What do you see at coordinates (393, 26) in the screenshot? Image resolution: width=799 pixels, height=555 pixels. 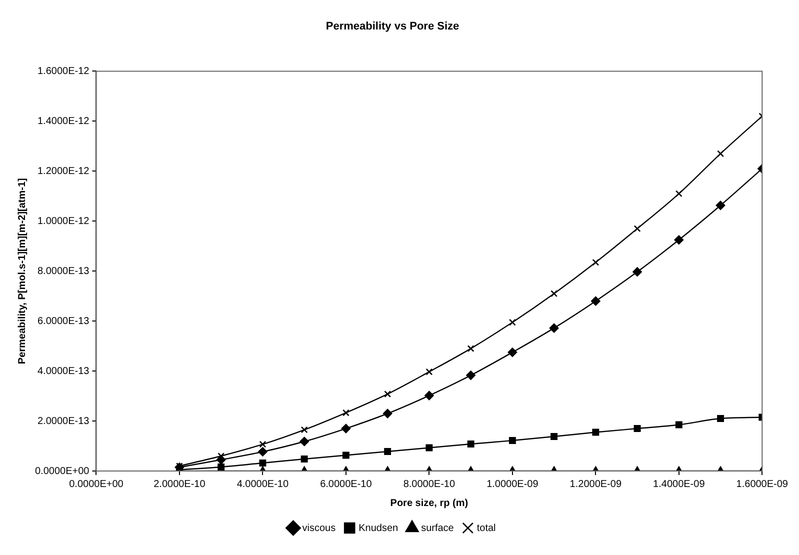 I see `chart-title: Permeability vs Pore Size` at bounding box center [393, 26].